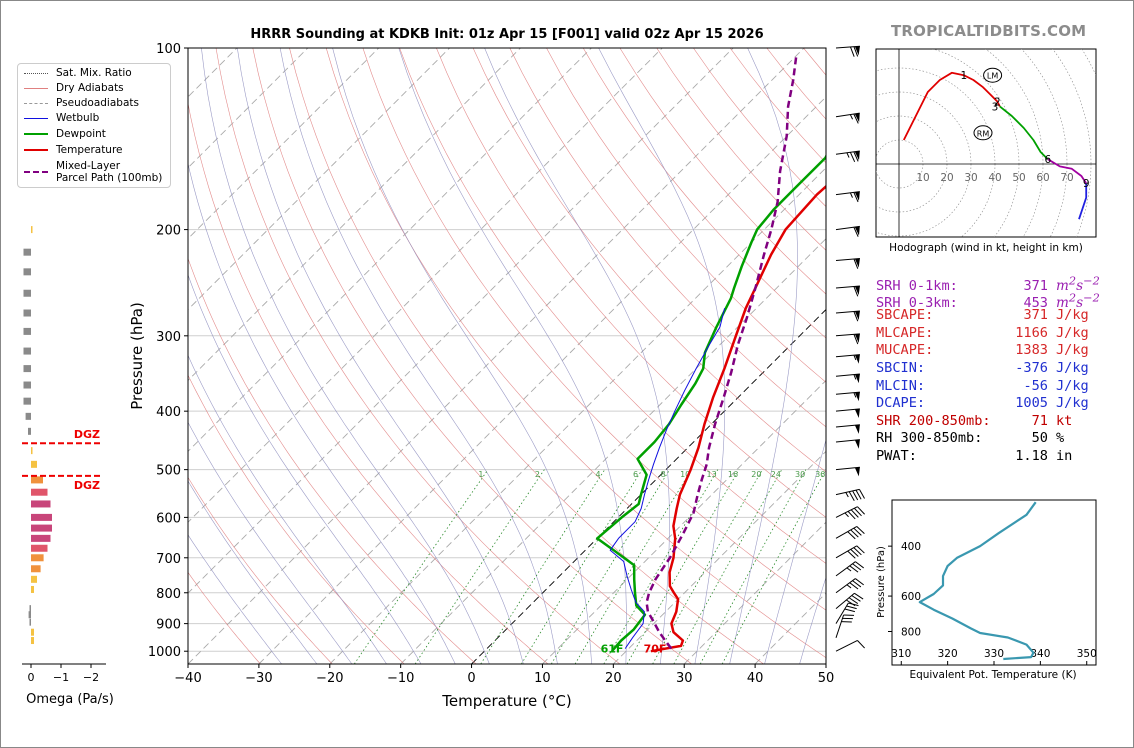 The image size is (1134, 748). I want to click on hodograph-height-label: 1, so click(963, 76).